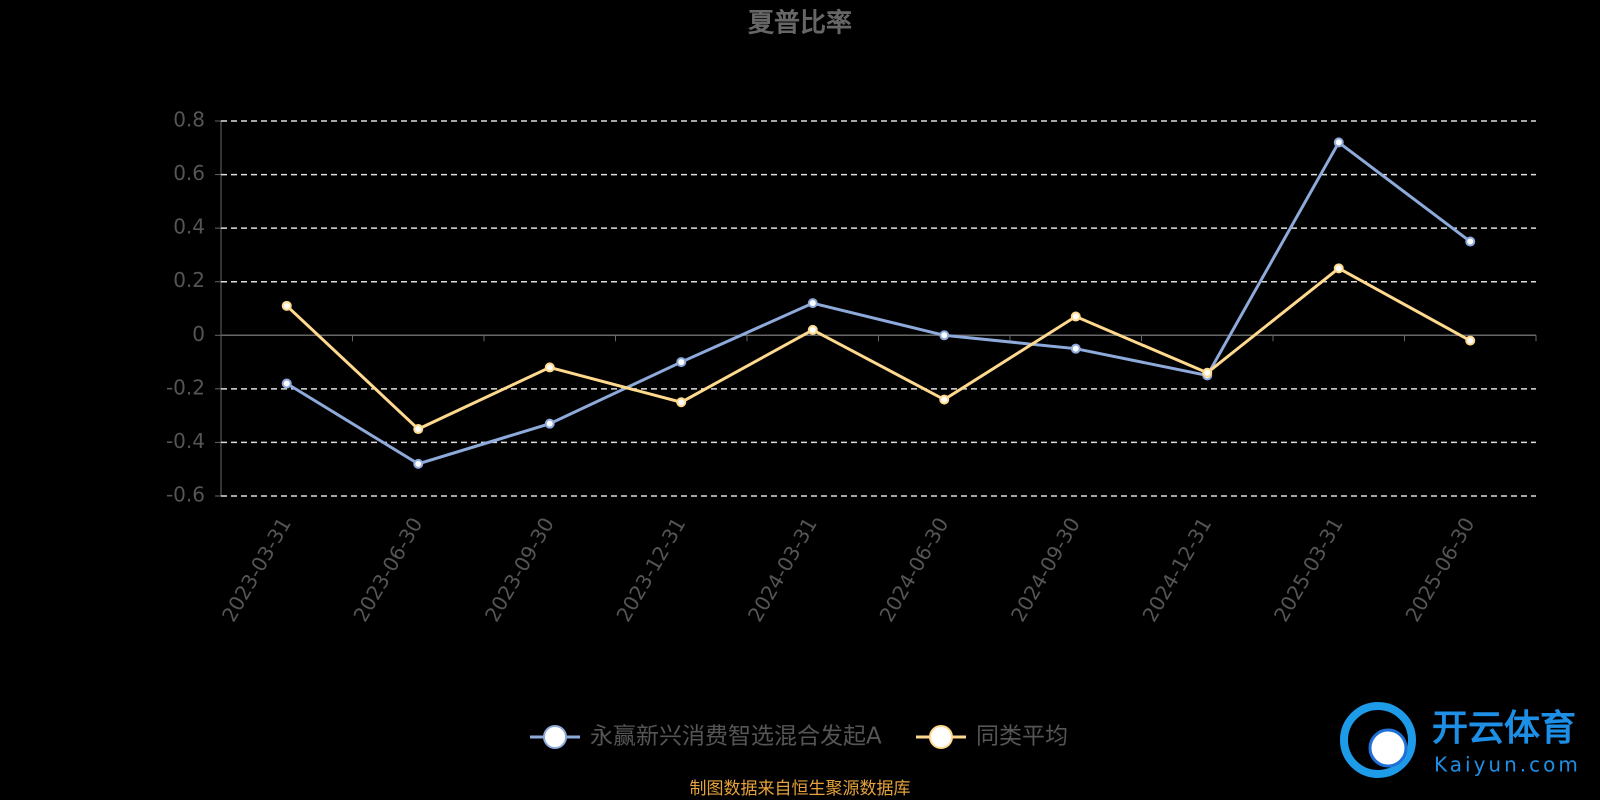 The image size is (1600, 800). I want to click on logo-ball, so click(1388, 748).